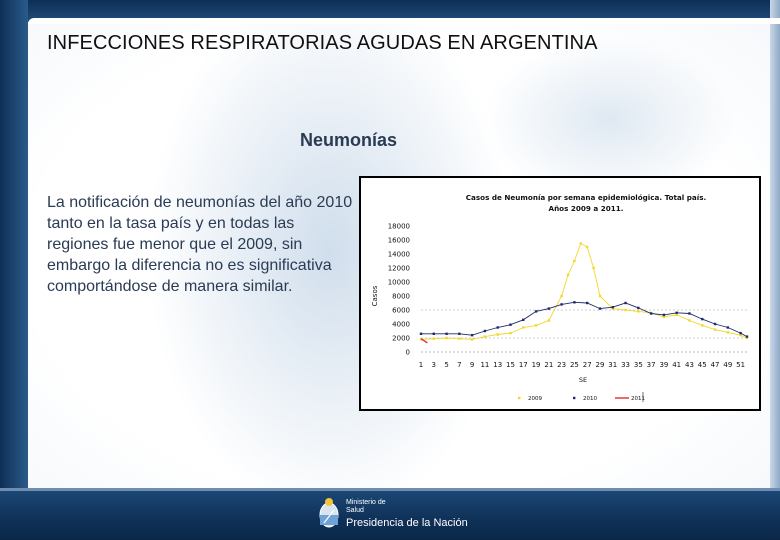  What do you see at coordinates (590, 399) in the screenshot?
I see `legend-label-2010: 2010` at bounding box center [590, 399].